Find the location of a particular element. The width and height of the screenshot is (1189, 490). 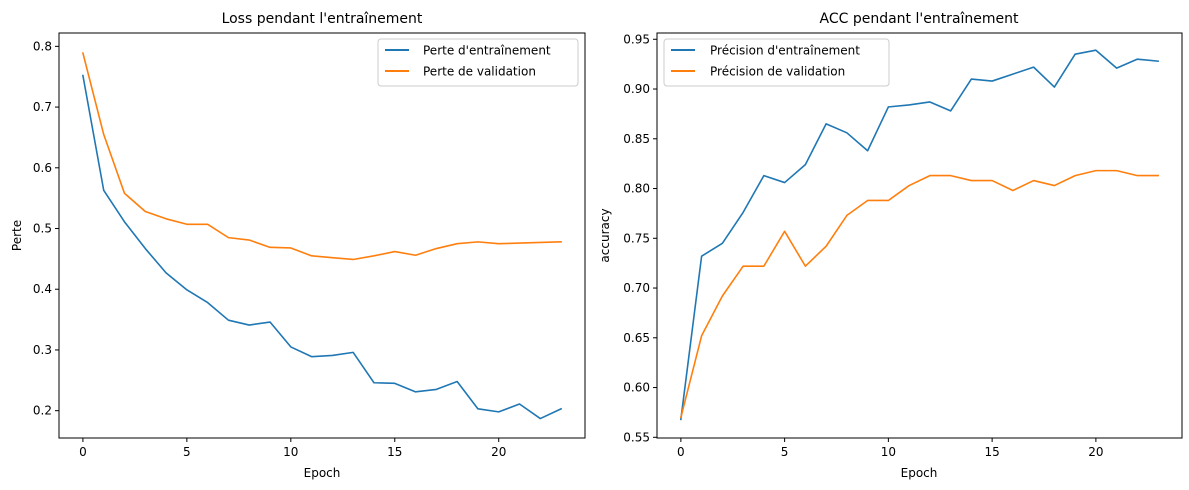

loss-ytick-label: 0.5 is located at coordinates (42, 229).